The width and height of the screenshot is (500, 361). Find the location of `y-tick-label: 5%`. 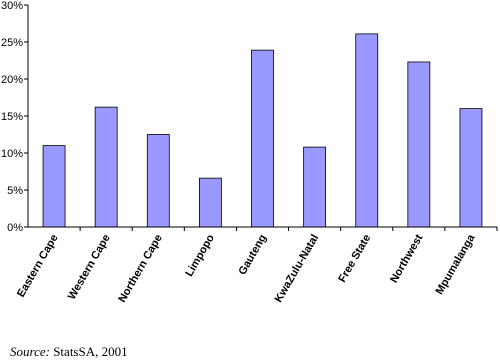

y-tick-label: 5% is located at coordinates (15, 191).